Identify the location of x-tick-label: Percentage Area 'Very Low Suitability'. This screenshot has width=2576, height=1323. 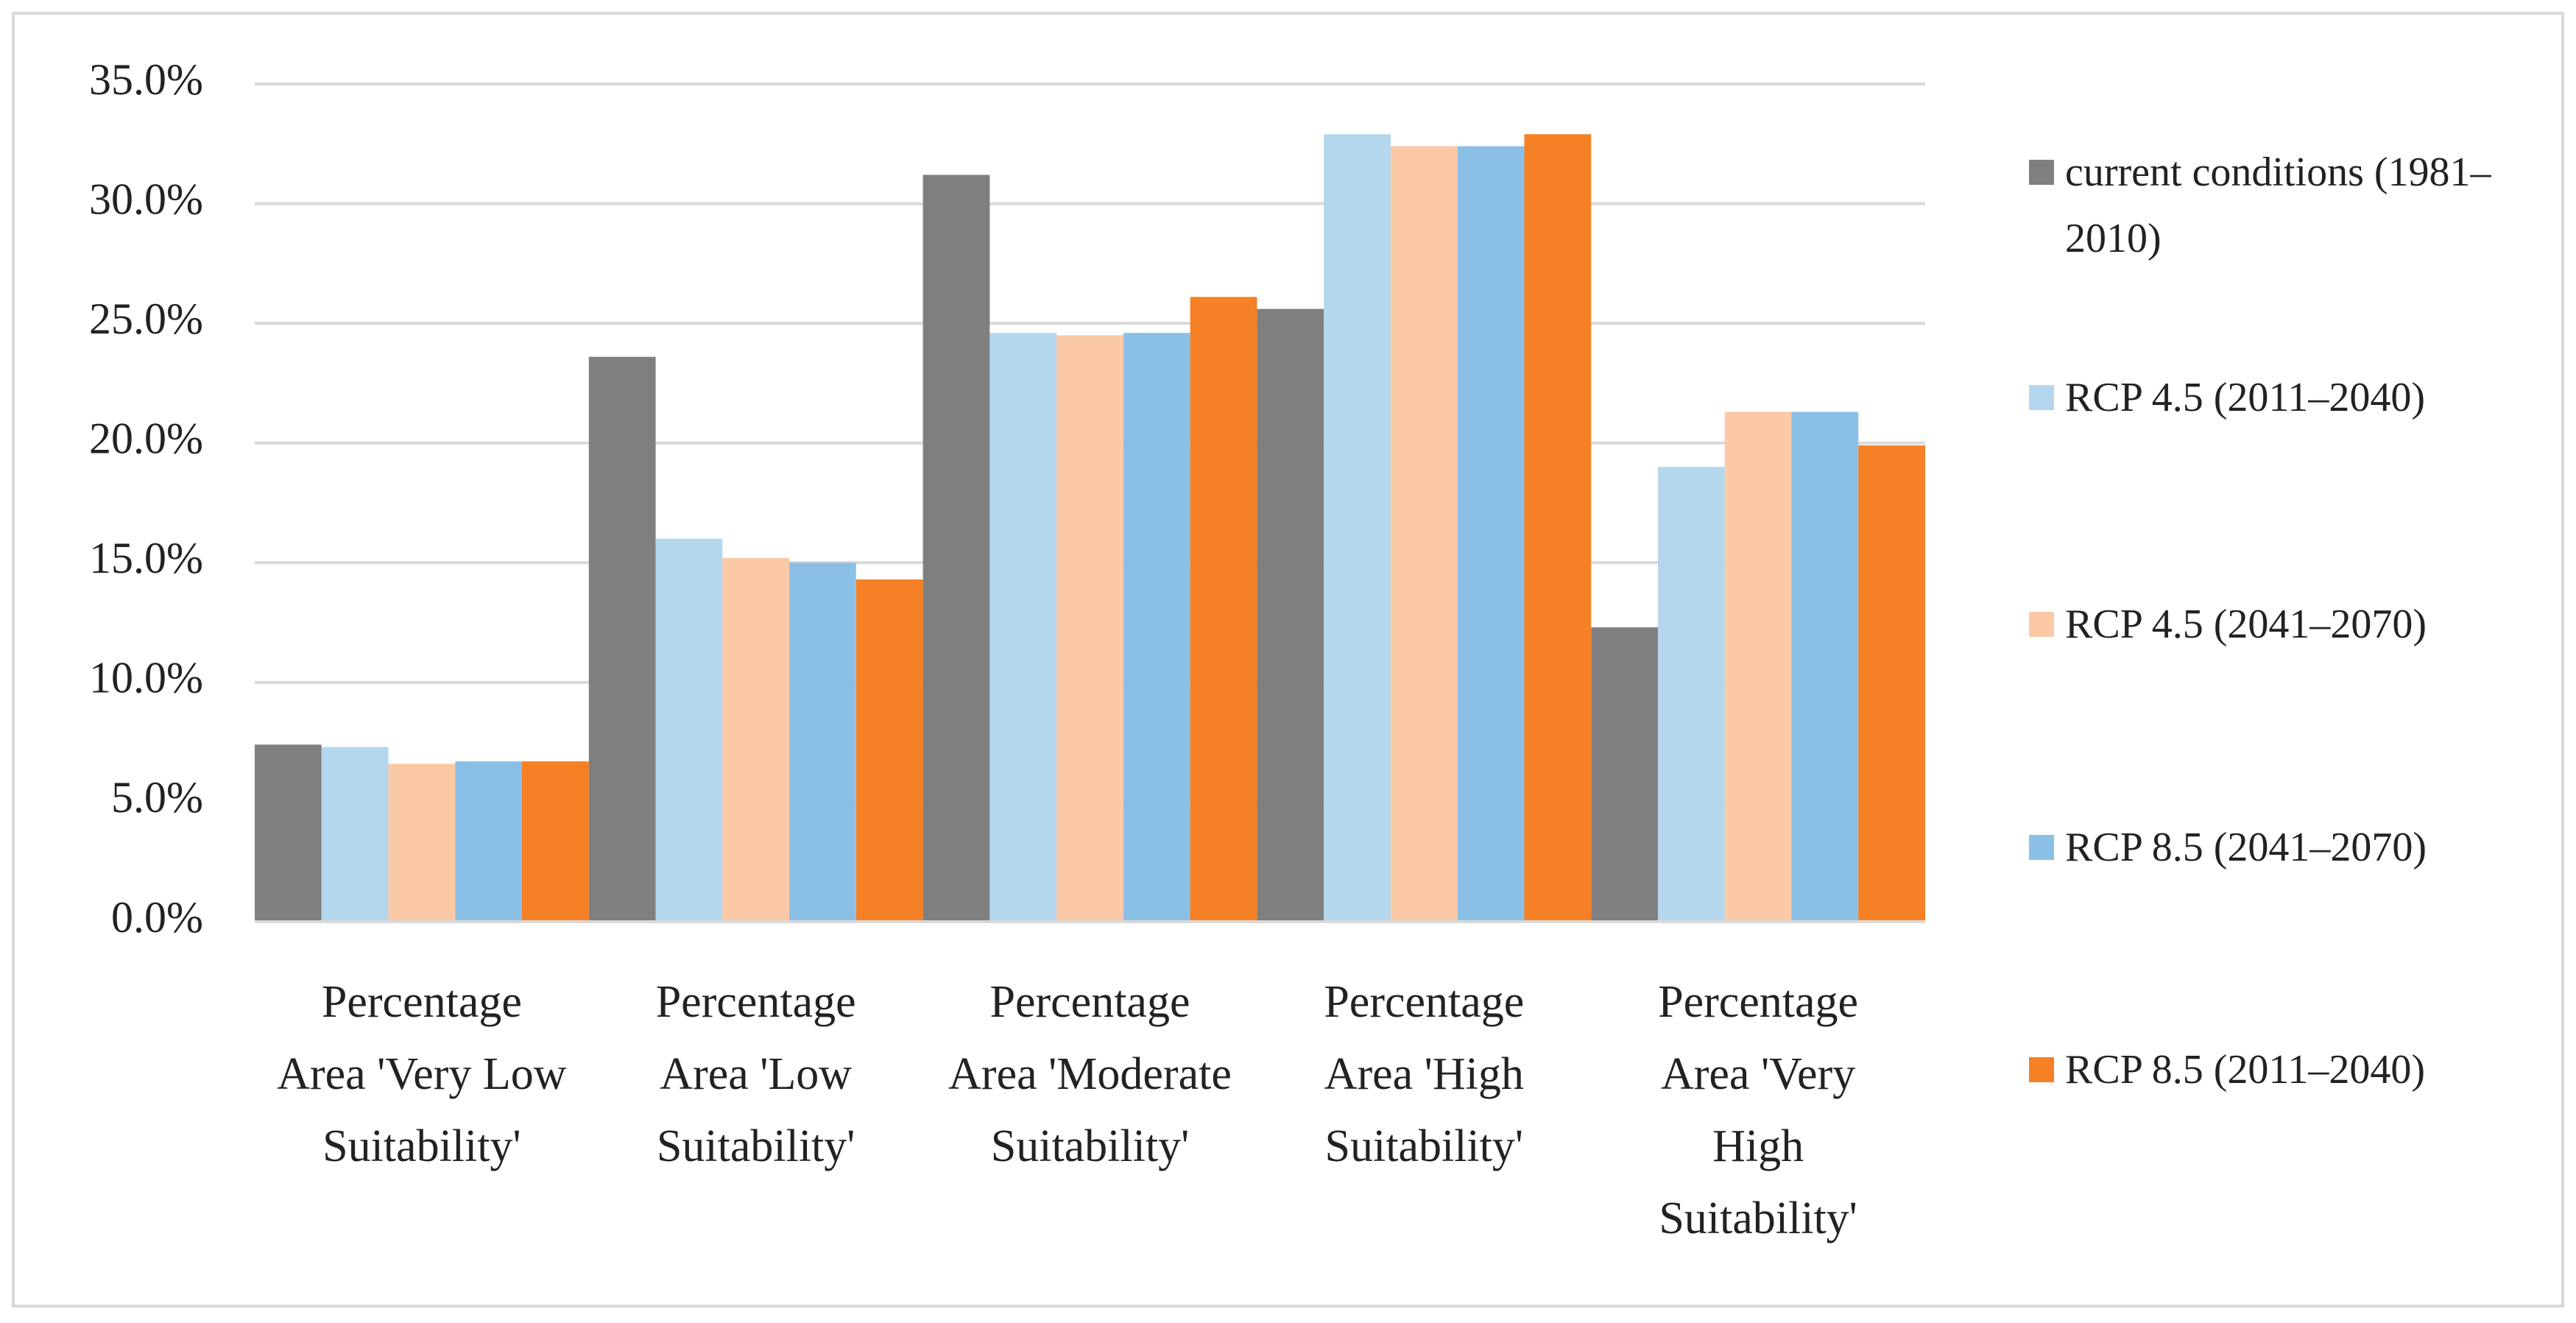
(422, 1074).